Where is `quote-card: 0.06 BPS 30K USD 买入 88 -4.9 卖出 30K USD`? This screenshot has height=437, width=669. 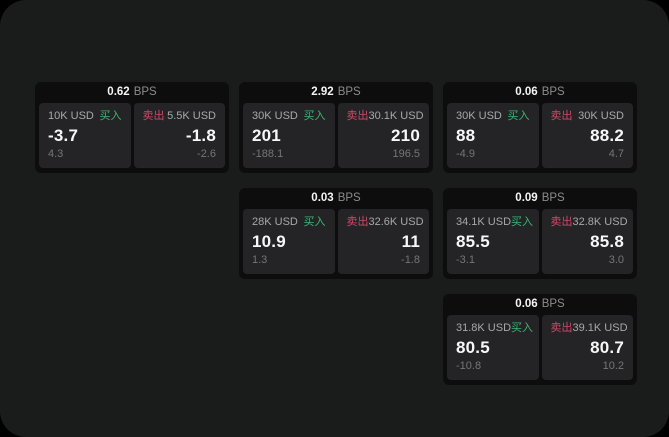
quote-card: 0.06 BPS 30K USD 买入 88 -4.9 卖出 30K USD is located at coordinates (540, 127).